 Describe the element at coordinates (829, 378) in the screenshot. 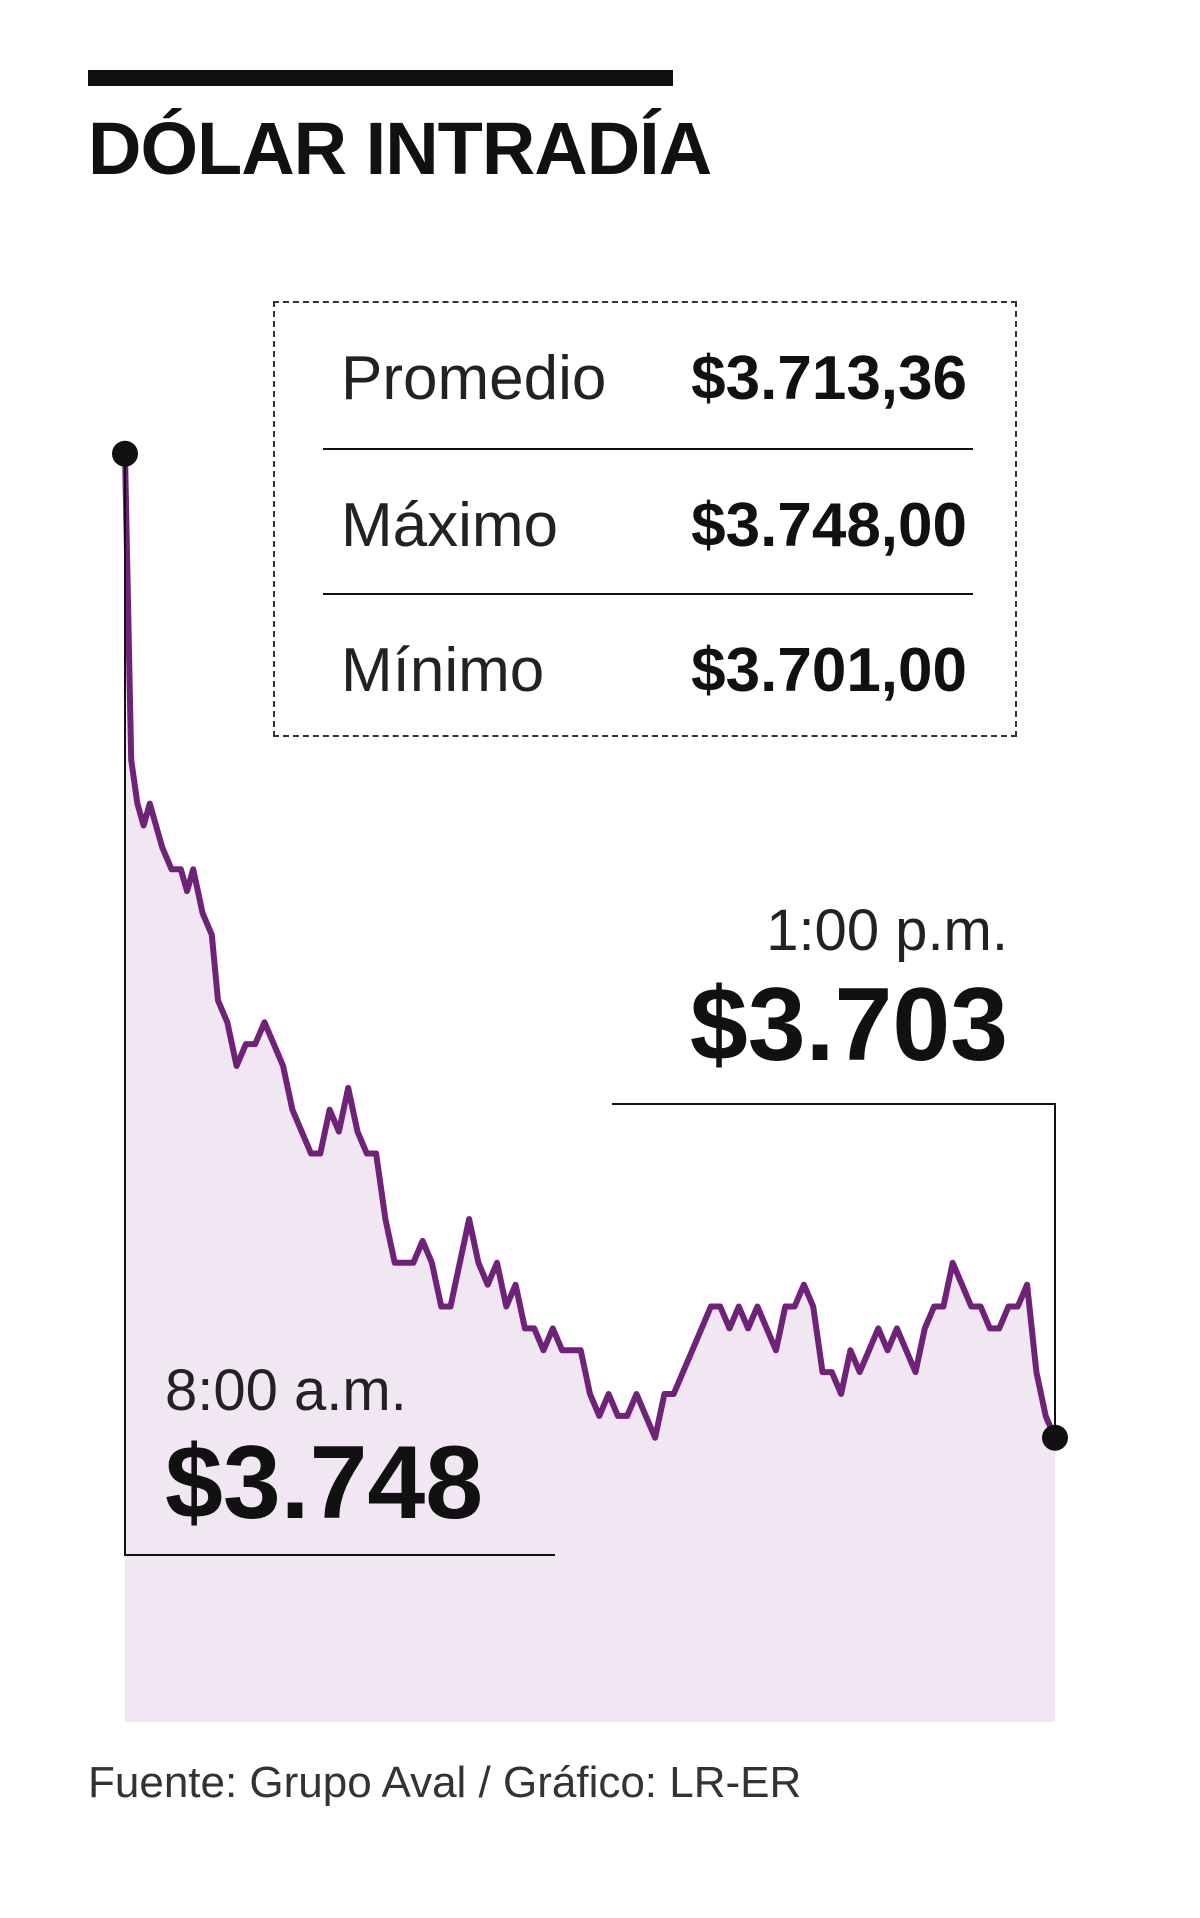

I see `stat-value: $3.713,36` at that location.